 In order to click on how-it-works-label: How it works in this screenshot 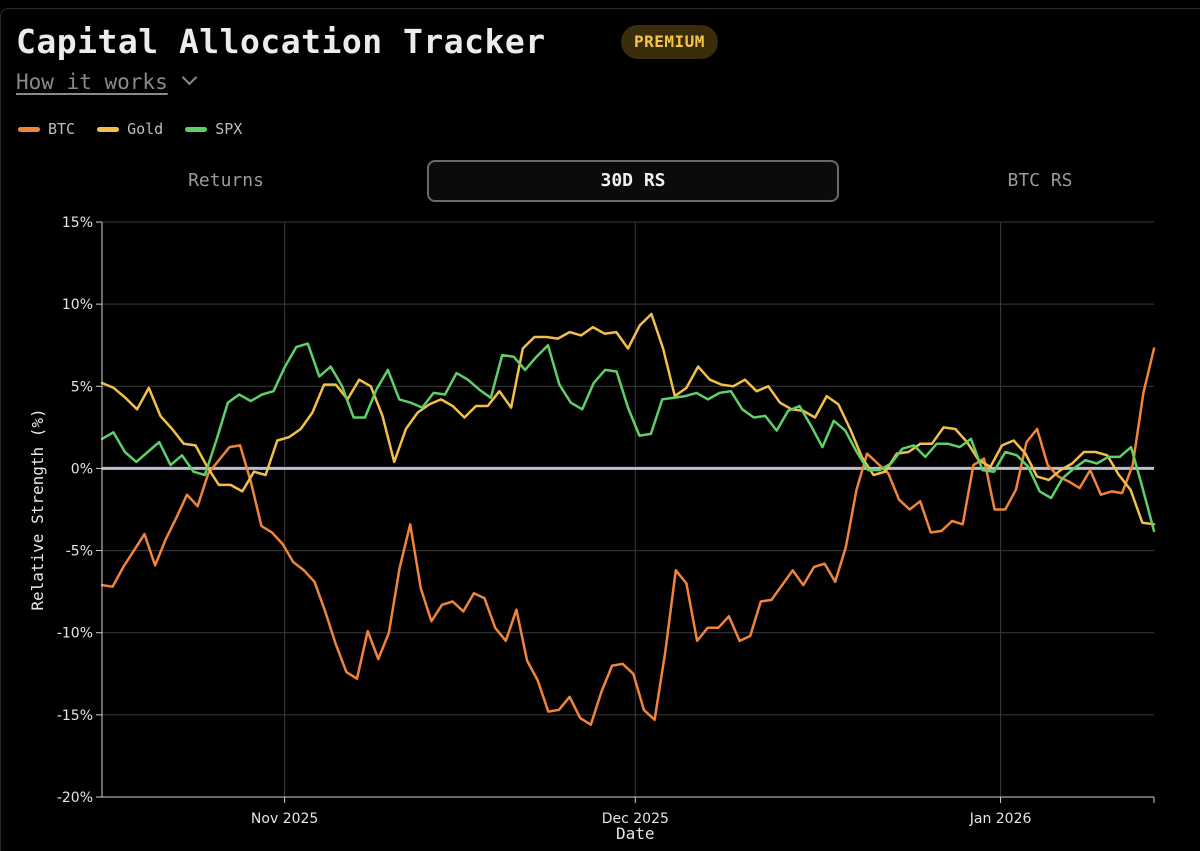, I will do `click(92, 82)`.